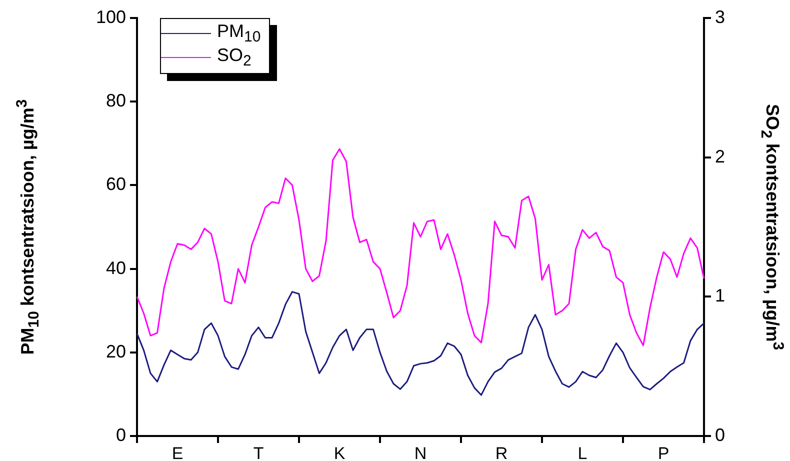 The image size is (790, 461). What do you see at coordinates (720, 156) in the screenshot?
I see `y2-tick-label: 2` at bounding box center [720, 156].